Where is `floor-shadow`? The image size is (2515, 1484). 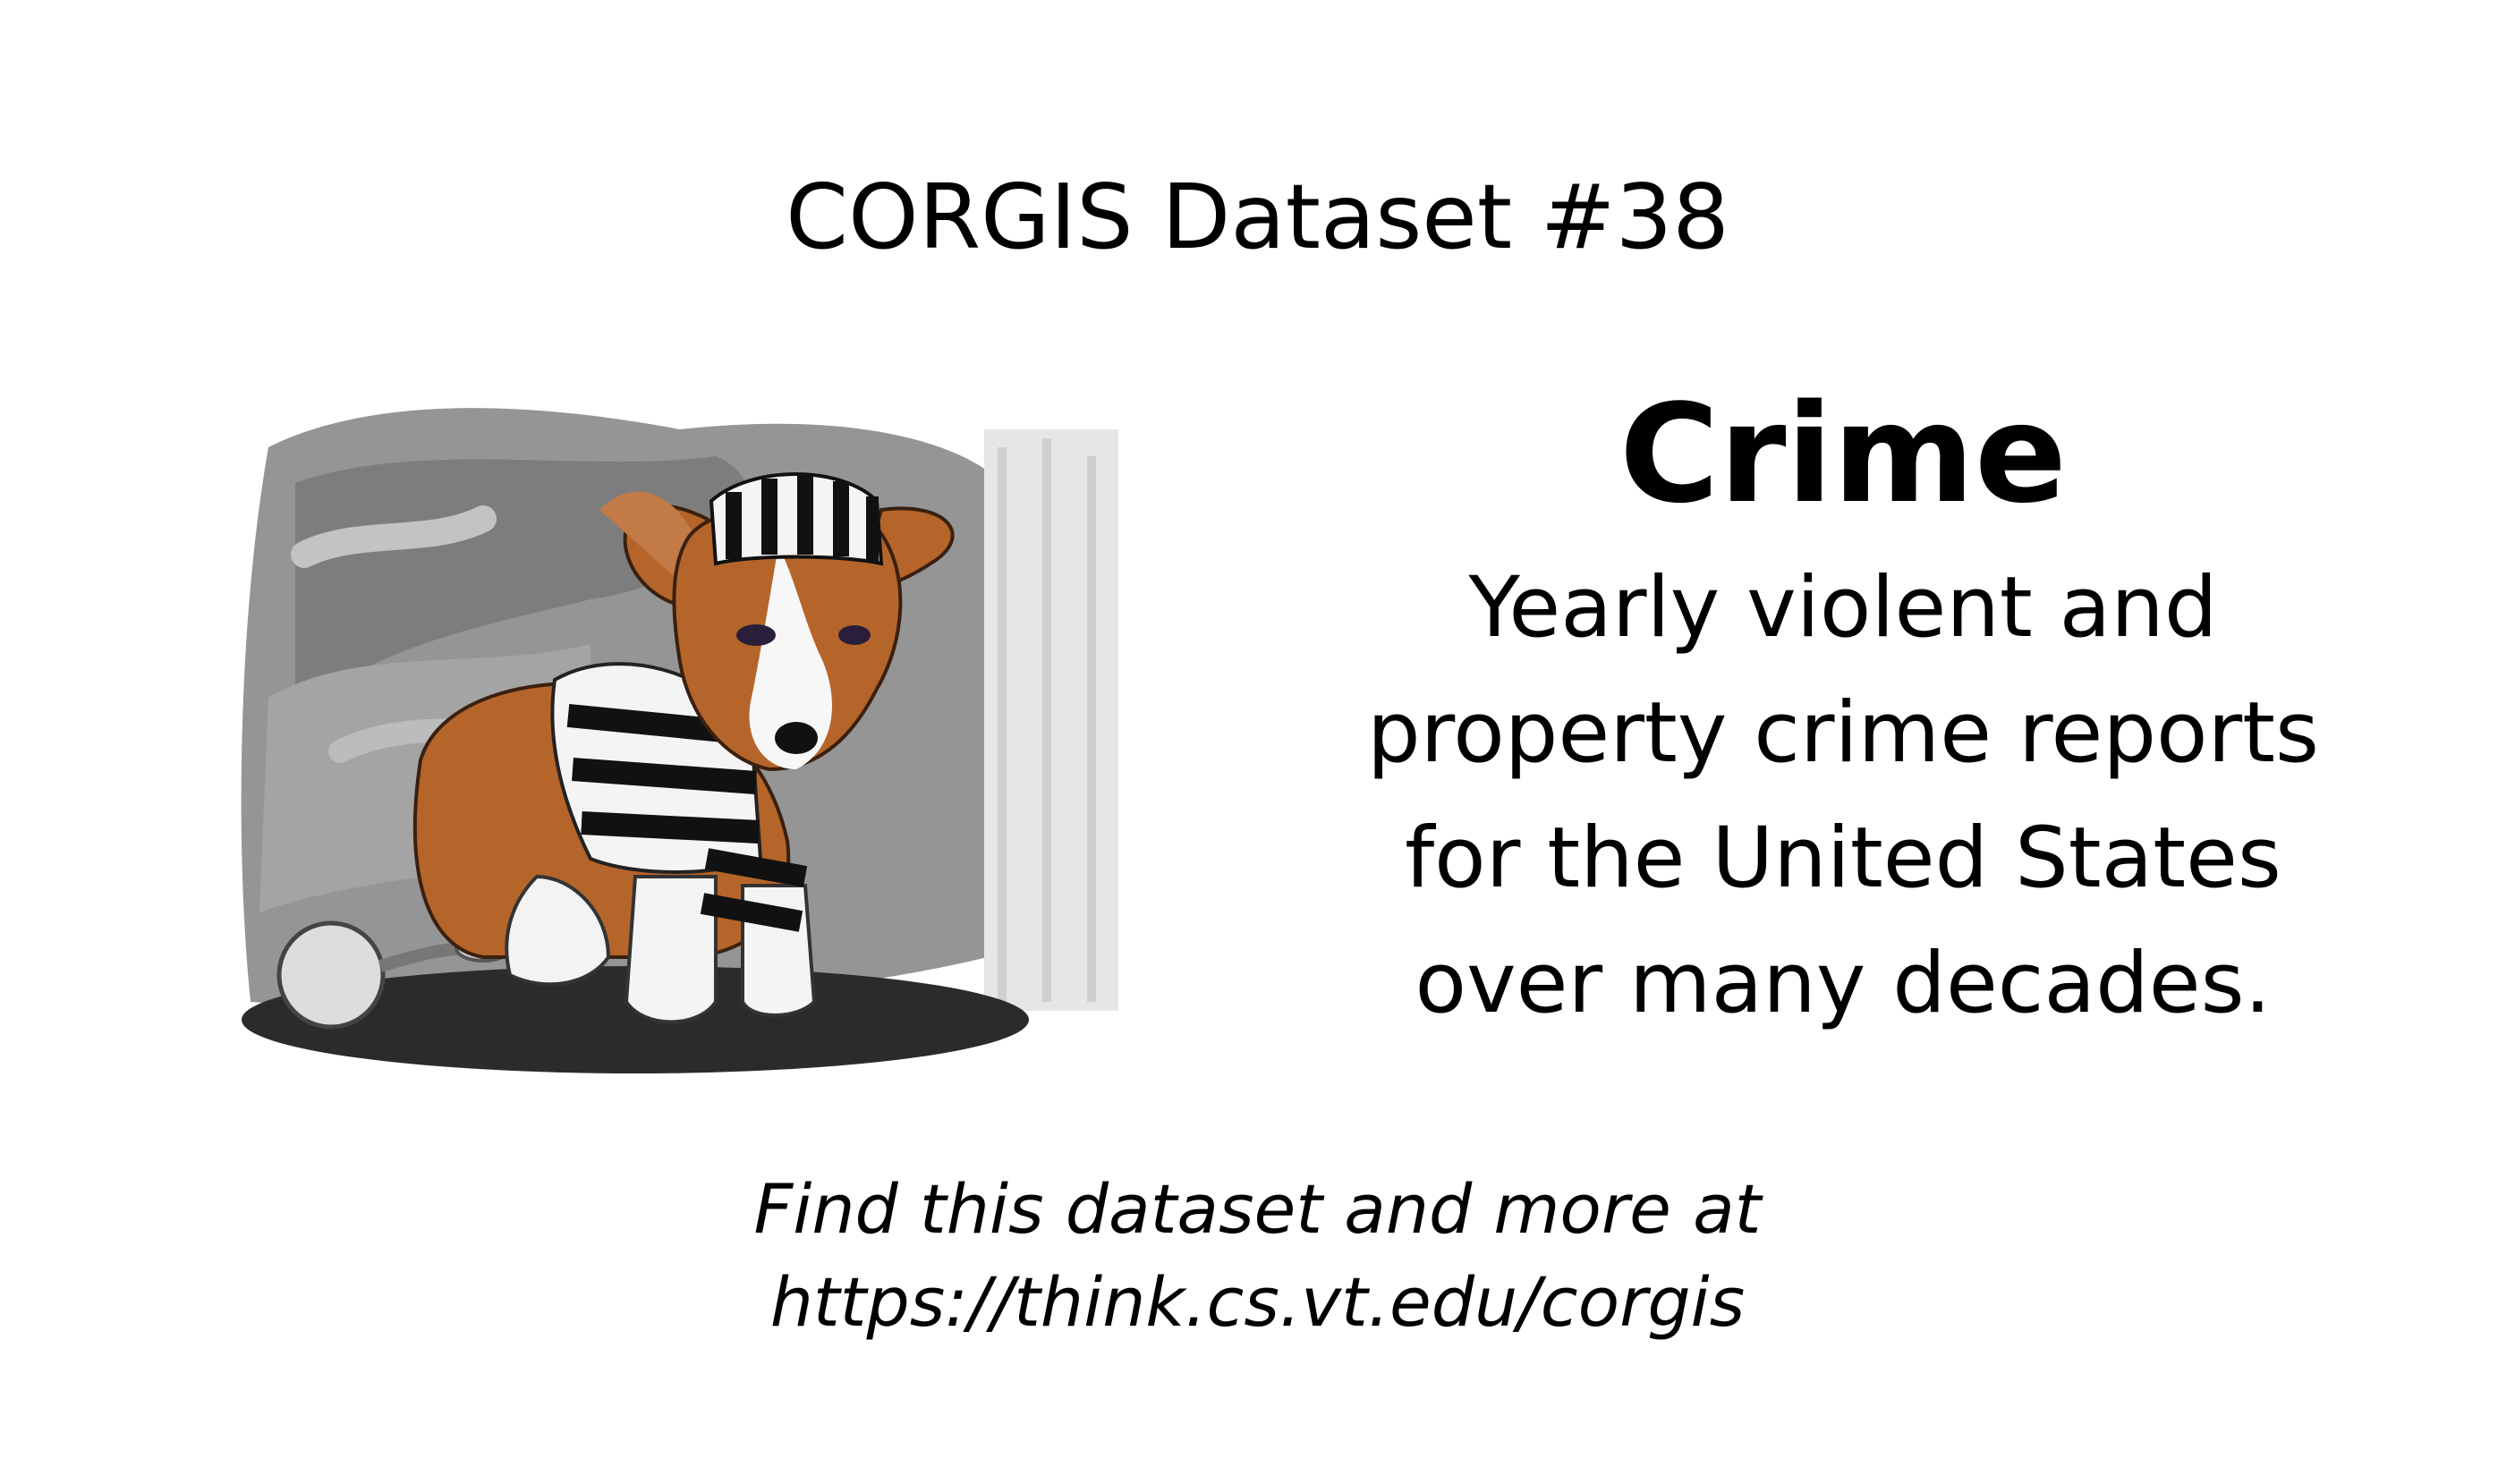
floor-shadow is located at coordinates (635, 1019).